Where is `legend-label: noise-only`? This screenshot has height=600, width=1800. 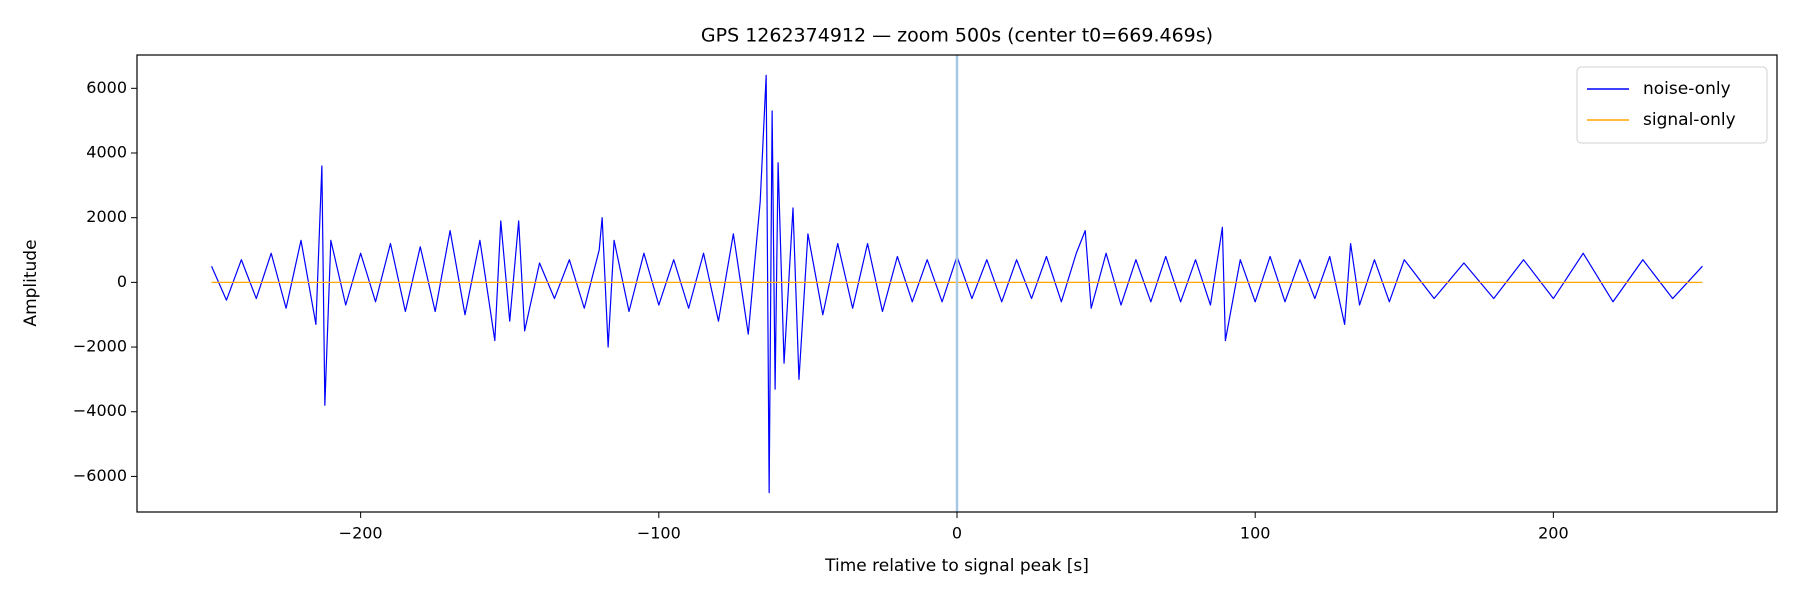
legend-label: noise-only is located at coordinates (1687, 89).